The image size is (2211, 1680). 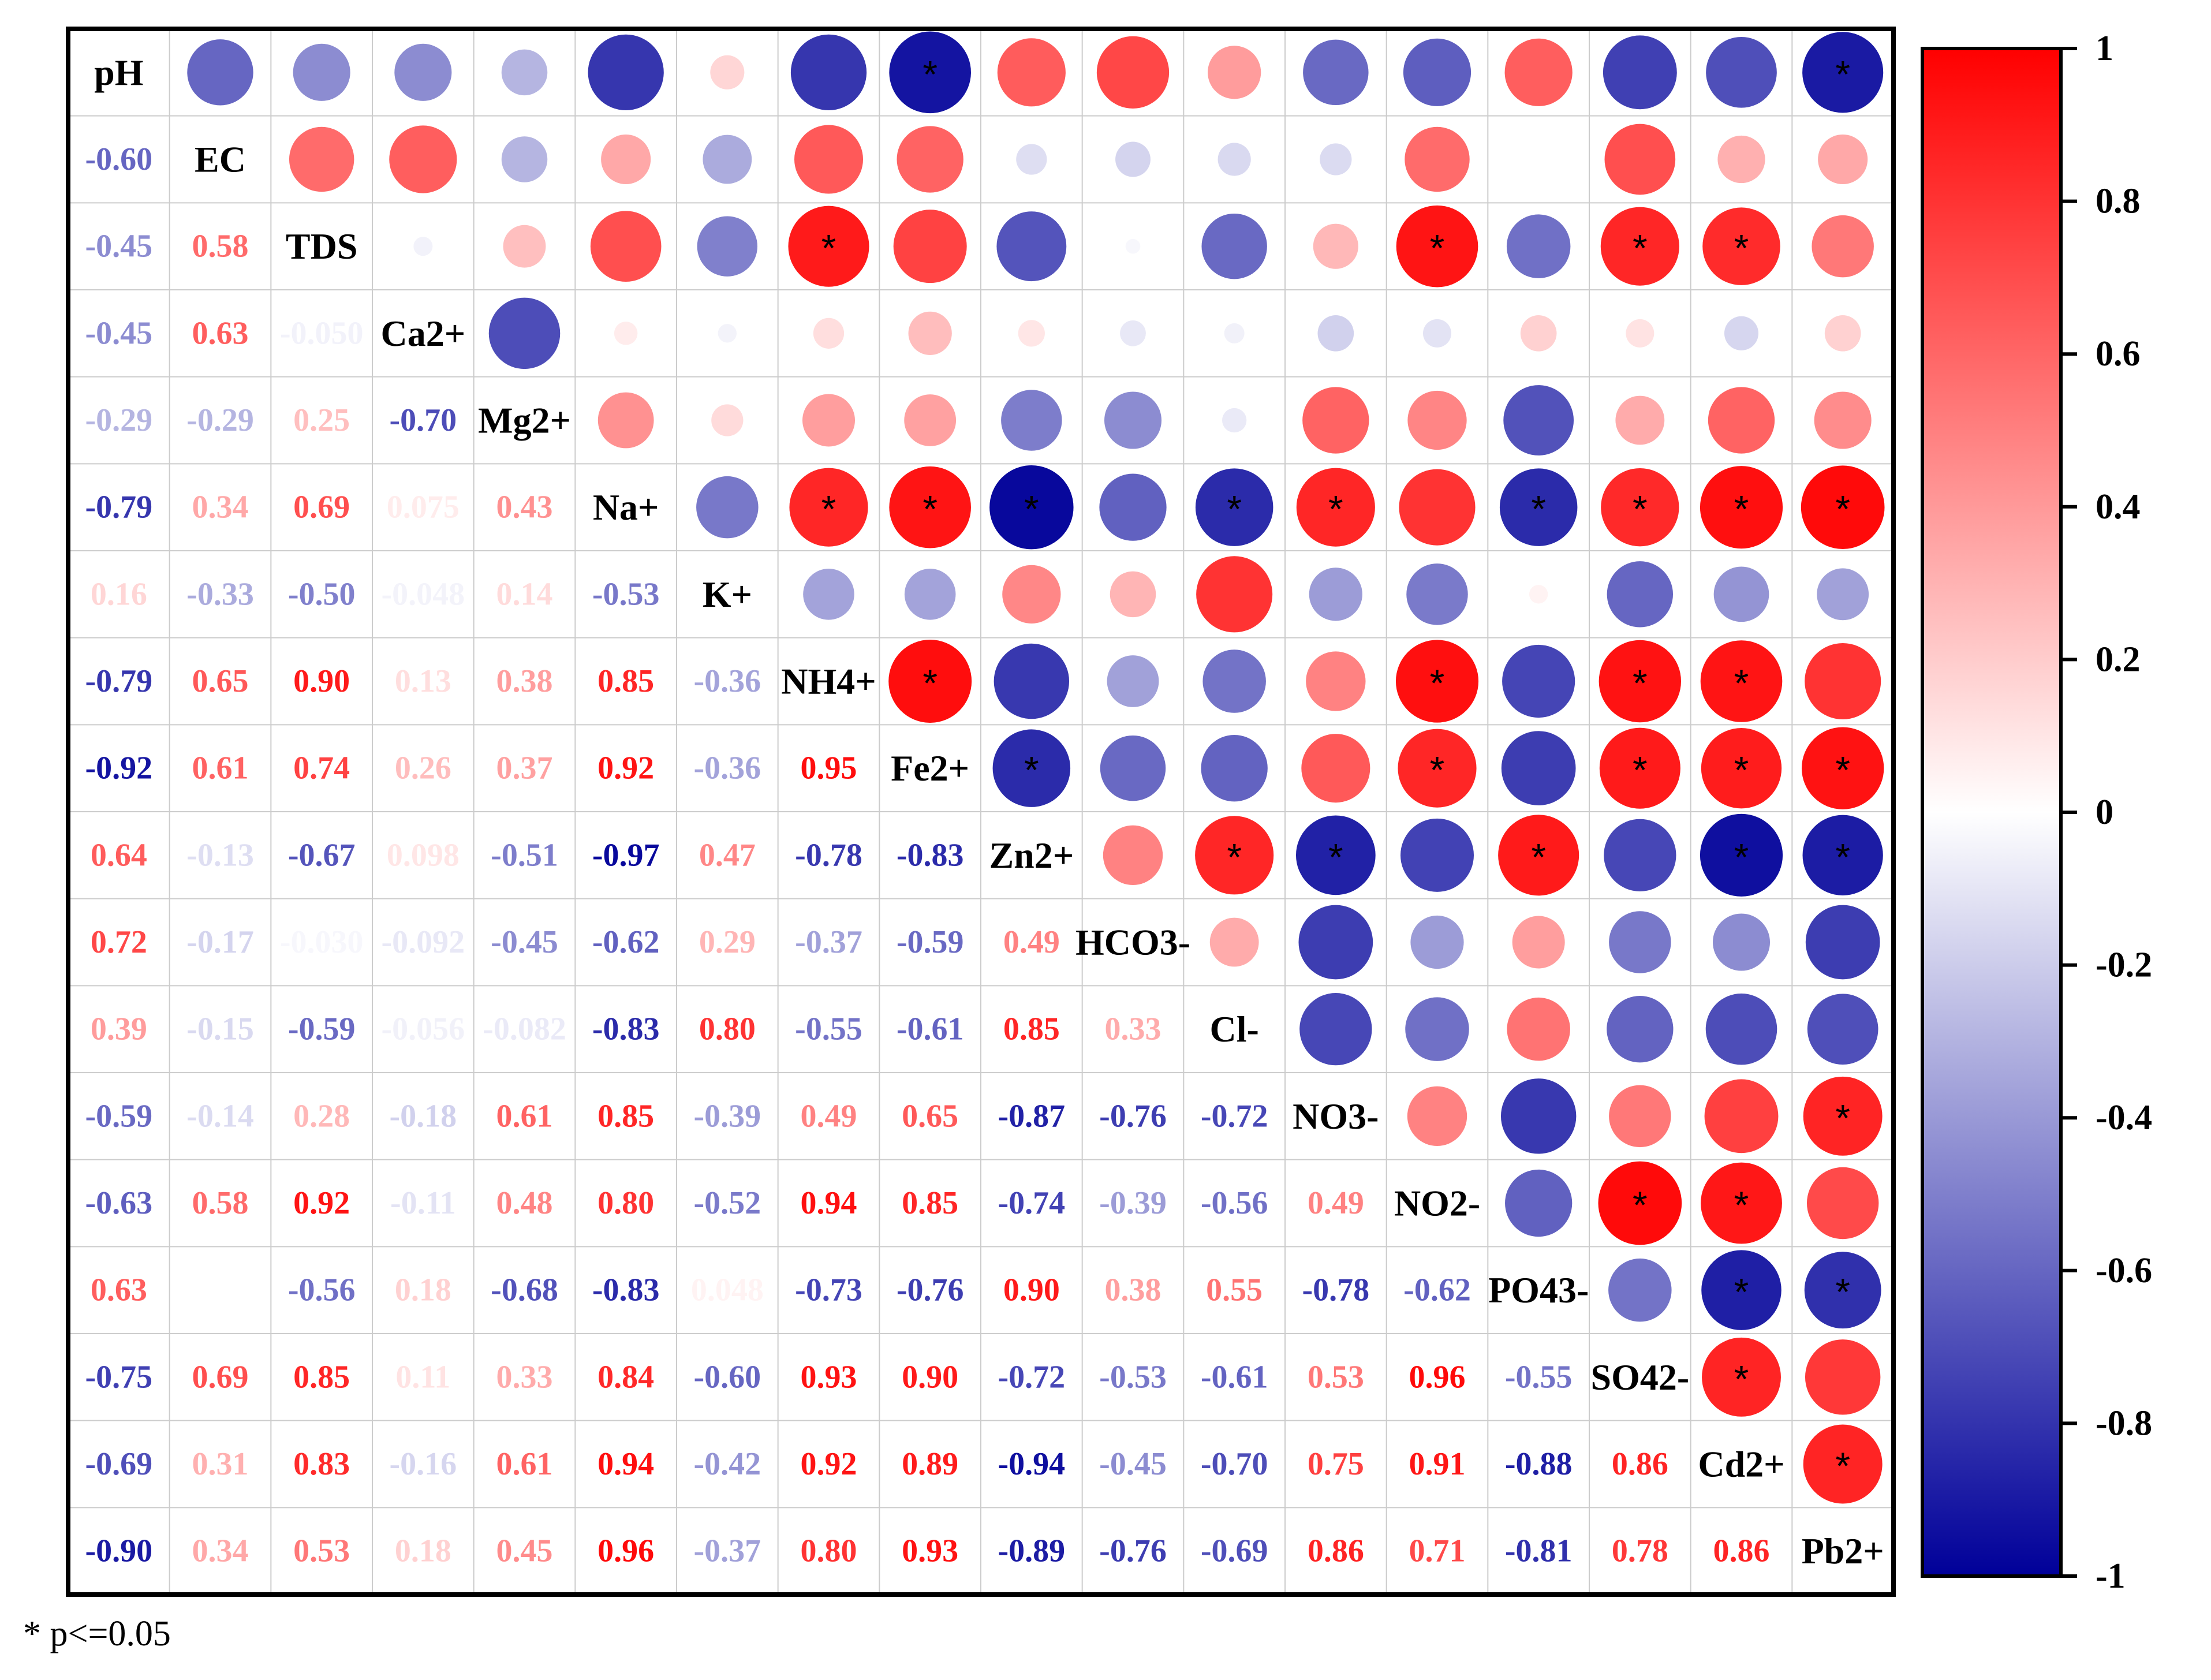 What do you see at coordinates (220, 855) in the screenshot?
I see `correlation-value: -0.13` at bounding box center [220, 855].